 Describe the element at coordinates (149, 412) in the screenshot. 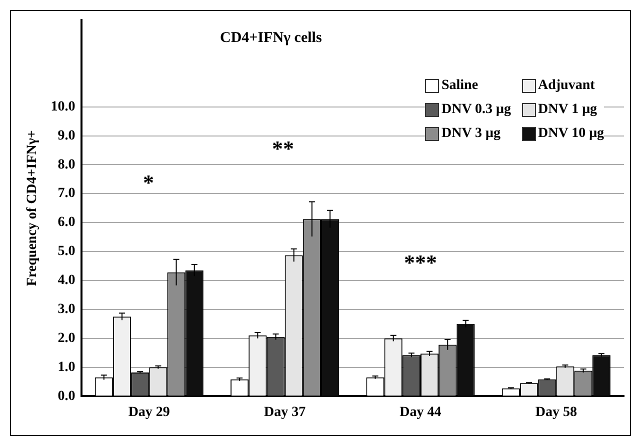

I see `x-tick-label: Day 29` at that location.